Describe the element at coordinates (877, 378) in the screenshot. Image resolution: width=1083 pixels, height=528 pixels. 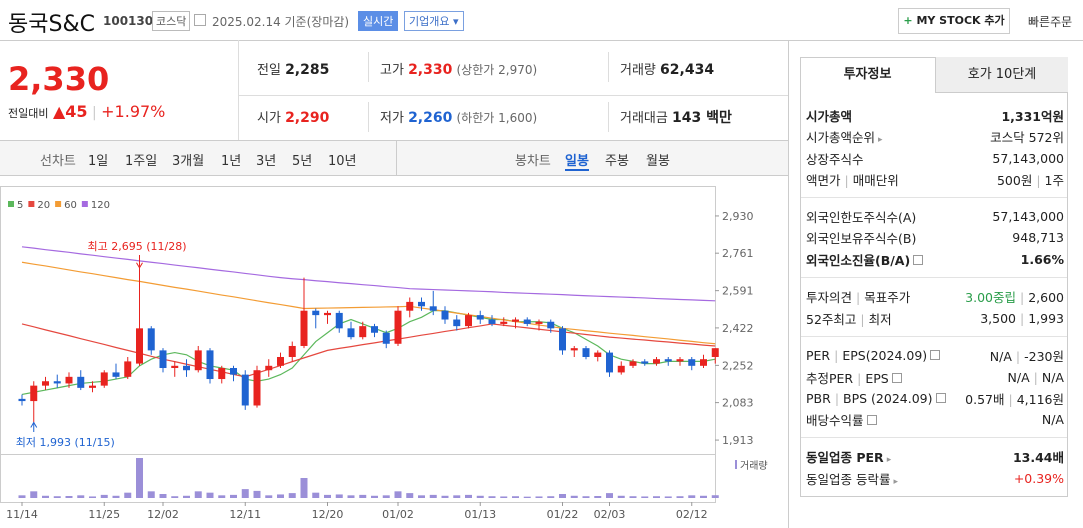
I see `label-text: EPS` at that location.